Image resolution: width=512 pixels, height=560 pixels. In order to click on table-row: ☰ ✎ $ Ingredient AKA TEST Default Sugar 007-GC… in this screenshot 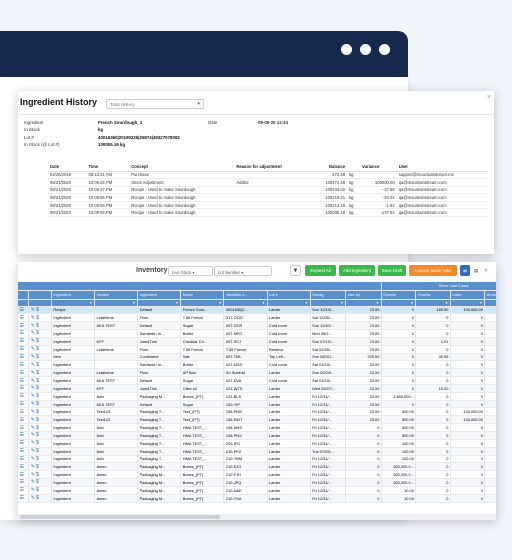, I will do `click(257, 326)`.